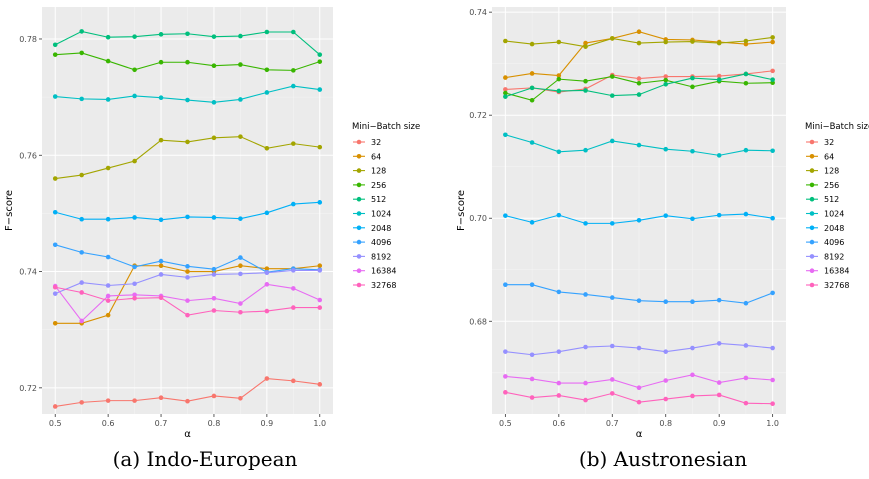 The image size is (869, 479). What do you see at coordinates (28, 388) in the screenshot?
I see `y-tick-label: 0.72` at bounding box center [28, 388].